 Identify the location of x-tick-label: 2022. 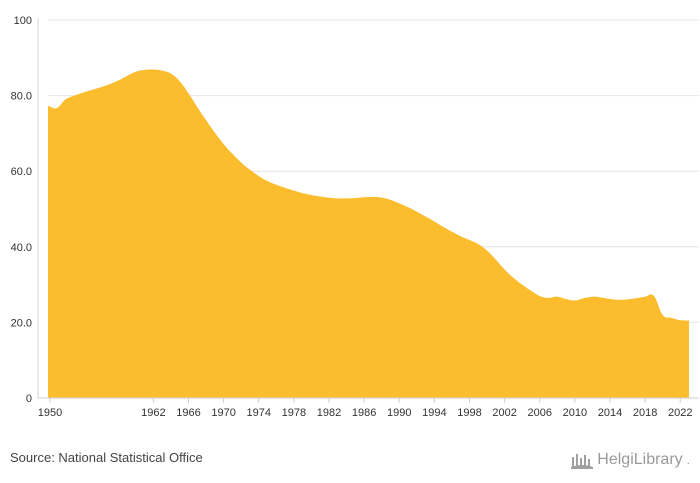
(680, 413).